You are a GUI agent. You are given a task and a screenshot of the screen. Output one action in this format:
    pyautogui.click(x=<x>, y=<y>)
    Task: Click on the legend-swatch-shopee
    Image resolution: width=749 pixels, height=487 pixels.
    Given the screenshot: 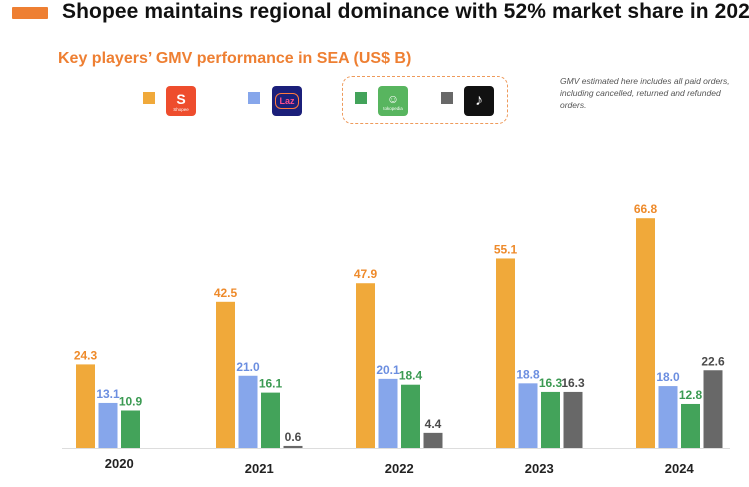 What is the action you would take?
    pyautogui.click(x=149, y=98)
    